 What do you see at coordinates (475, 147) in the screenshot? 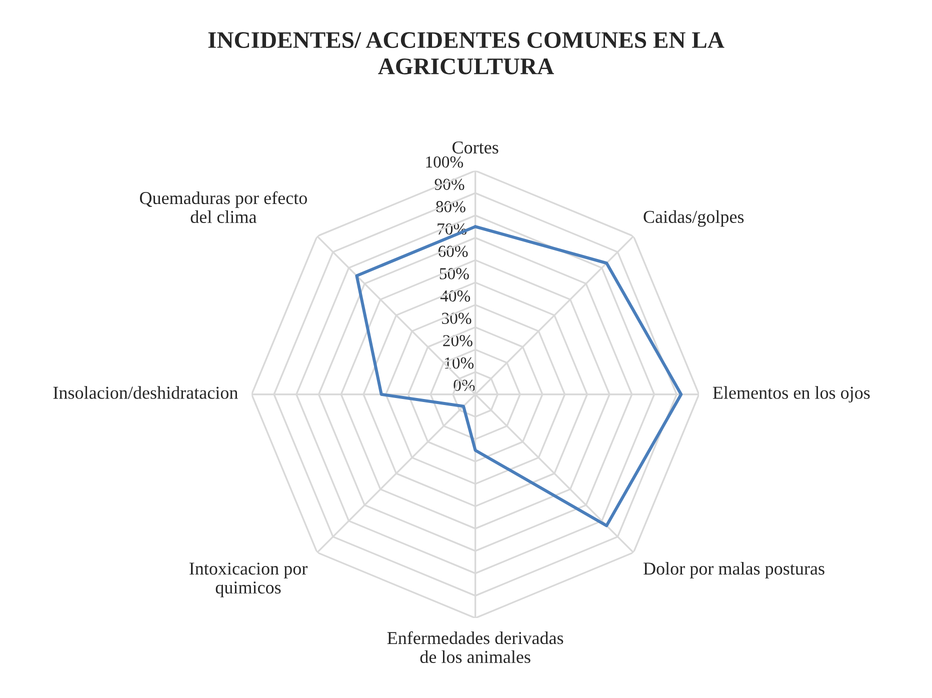
I see `spoke-label: Cortes` at bounding box center [475, 147].